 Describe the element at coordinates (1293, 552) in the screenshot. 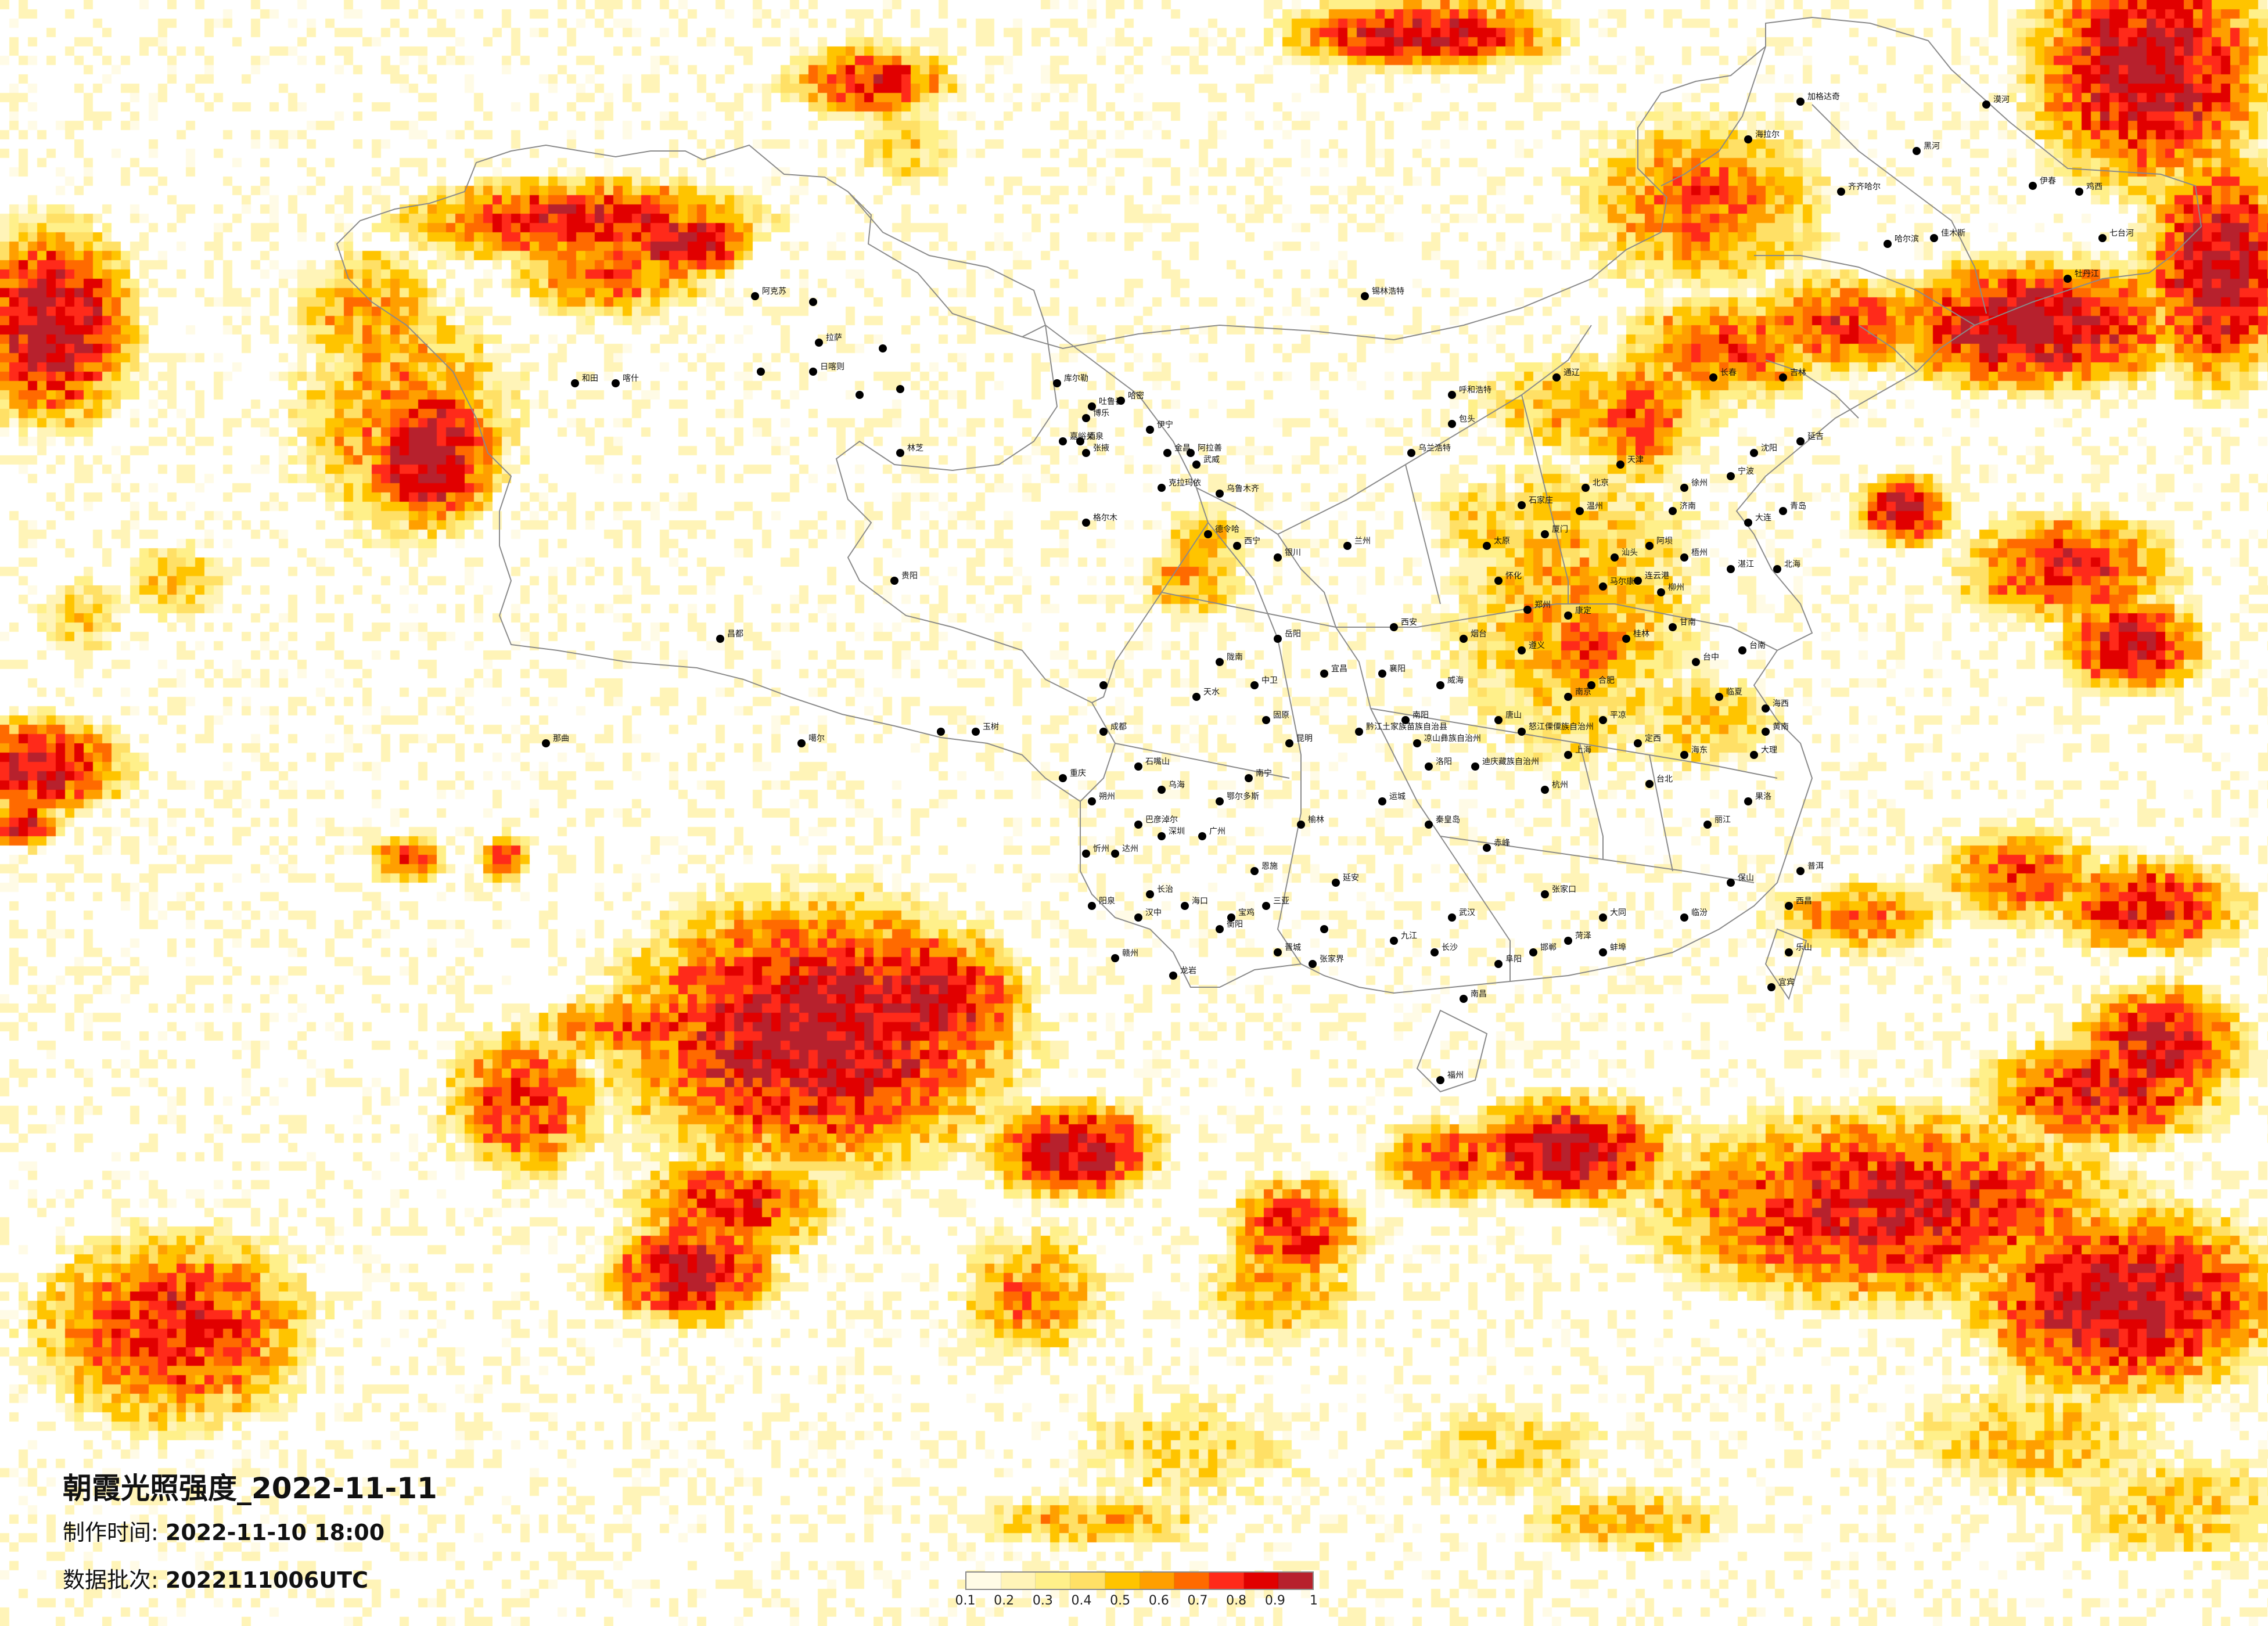

I see `city-label: 银川` at that location.